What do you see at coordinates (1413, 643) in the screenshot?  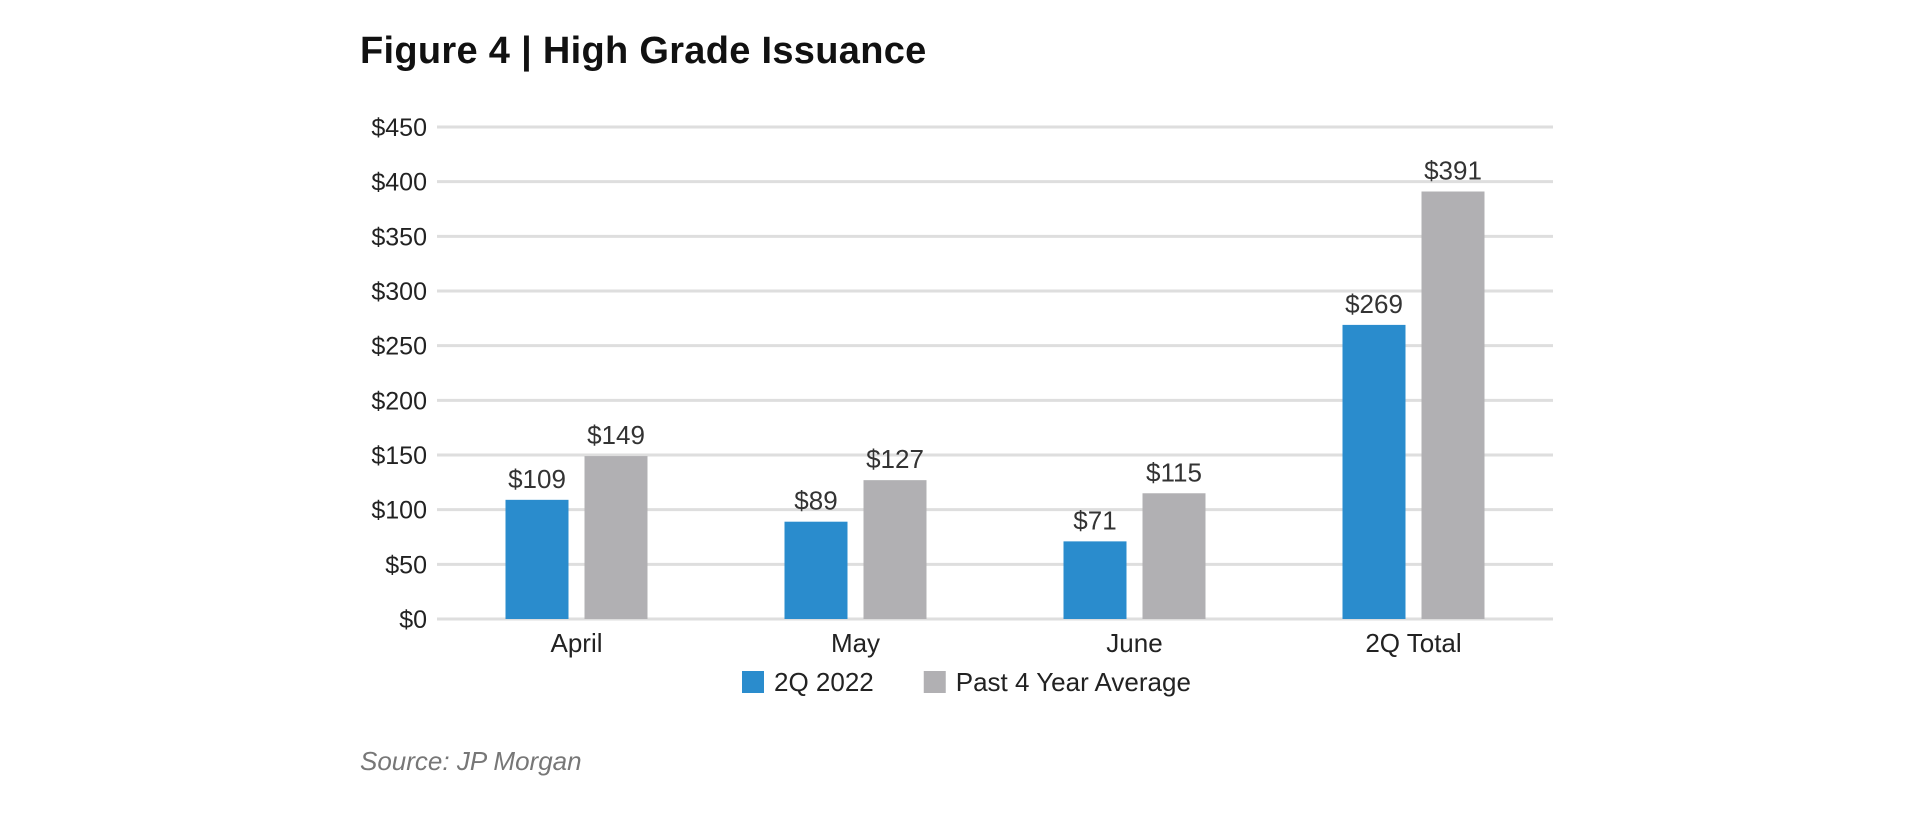 I see `x-tick-label: 2Q Total` at bounding box center [1413, 643].